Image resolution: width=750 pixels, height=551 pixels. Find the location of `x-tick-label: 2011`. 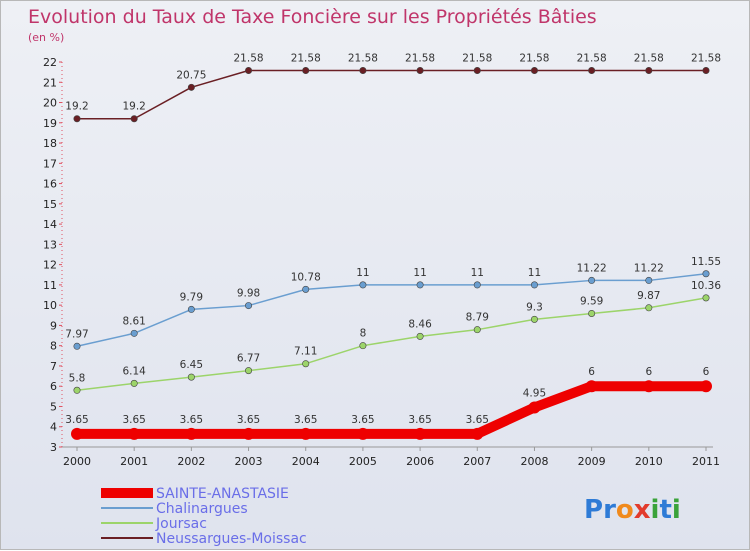

x-tick-label: 2011 is located at coordinates (706, 461).